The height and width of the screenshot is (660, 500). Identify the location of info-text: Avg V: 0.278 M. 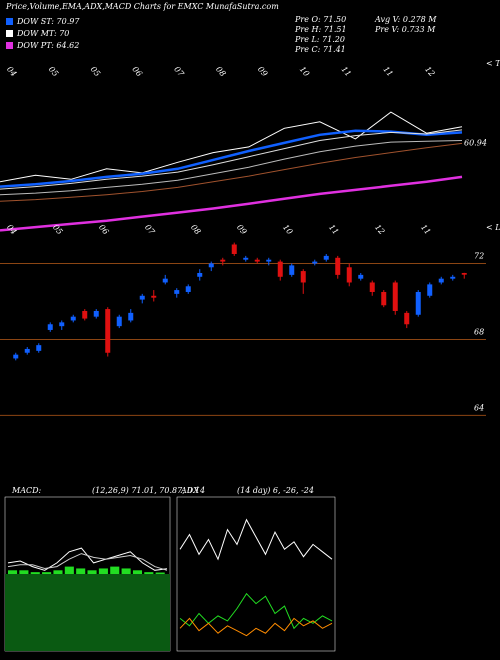
(405, 19).